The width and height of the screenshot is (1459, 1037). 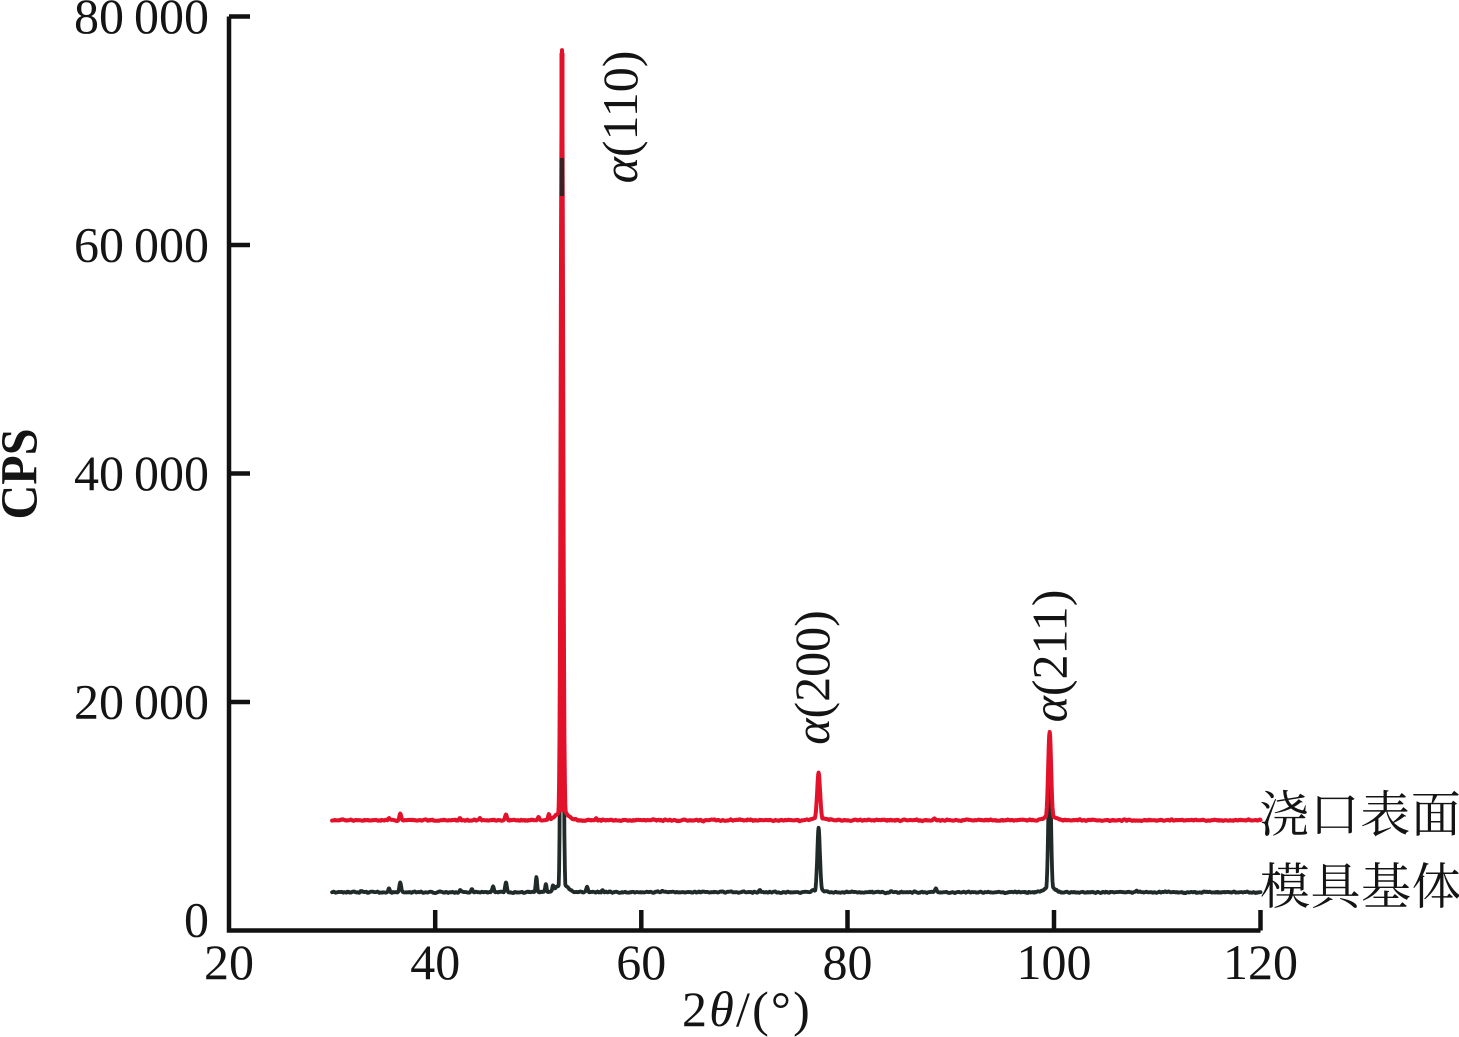 What do you see at coordinates (24, 474) in the screenshot?
I see `svg-text: CPS` at bounding box center [24, 474].